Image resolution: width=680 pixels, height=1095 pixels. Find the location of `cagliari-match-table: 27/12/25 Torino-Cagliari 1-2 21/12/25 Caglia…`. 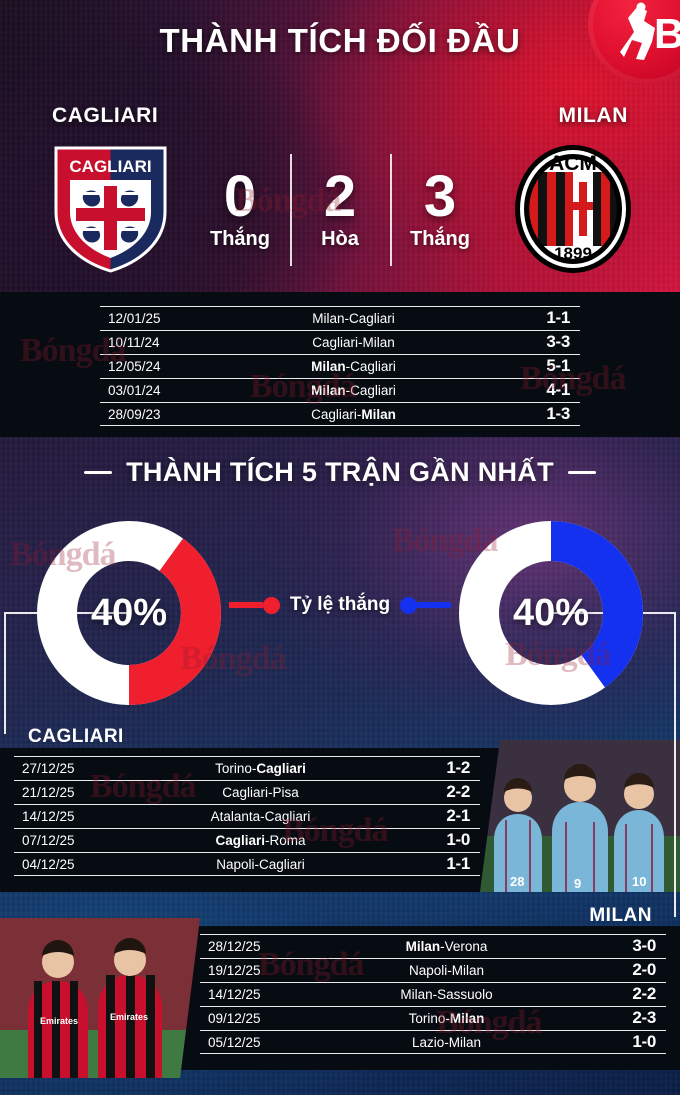

cagliari-match-table: 27/12/25 Torino-Cagliari 1-2 21/12/25 Caglia… is located at coordinates (247, 816).